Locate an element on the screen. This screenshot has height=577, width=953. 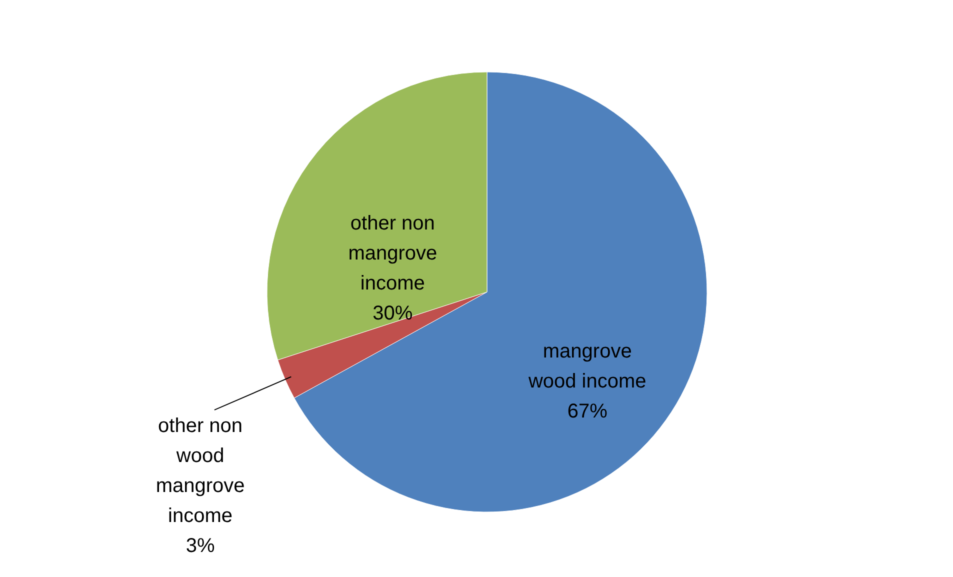
data-label: 67% is located at coordinates (587, 411).